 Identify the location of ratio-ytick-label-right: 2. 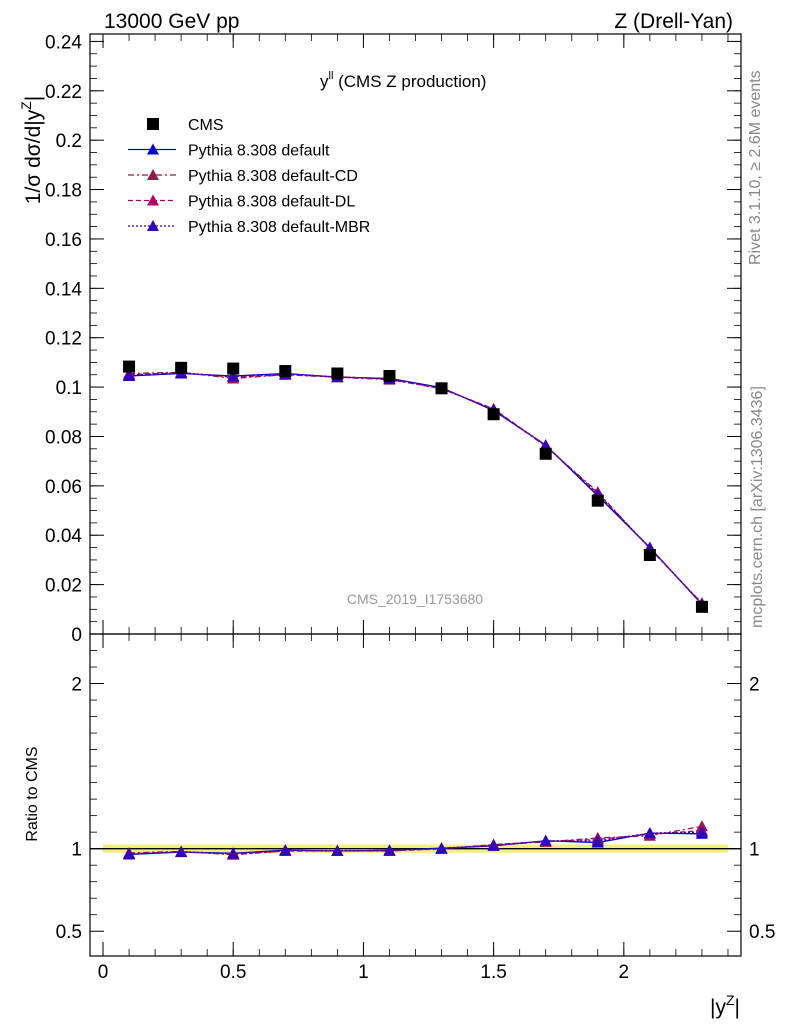
(754, 685).